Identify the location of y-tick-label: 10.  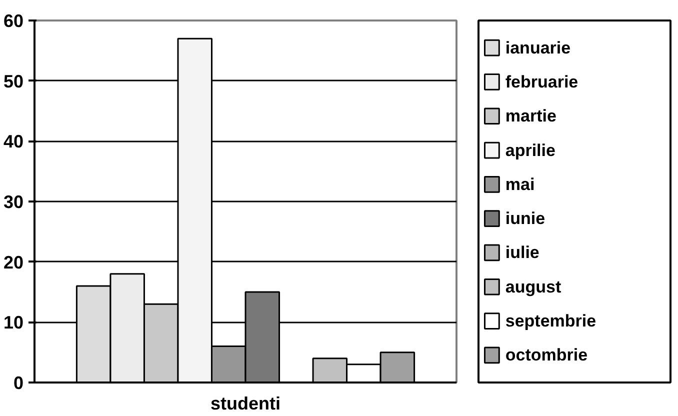
(13, 322).